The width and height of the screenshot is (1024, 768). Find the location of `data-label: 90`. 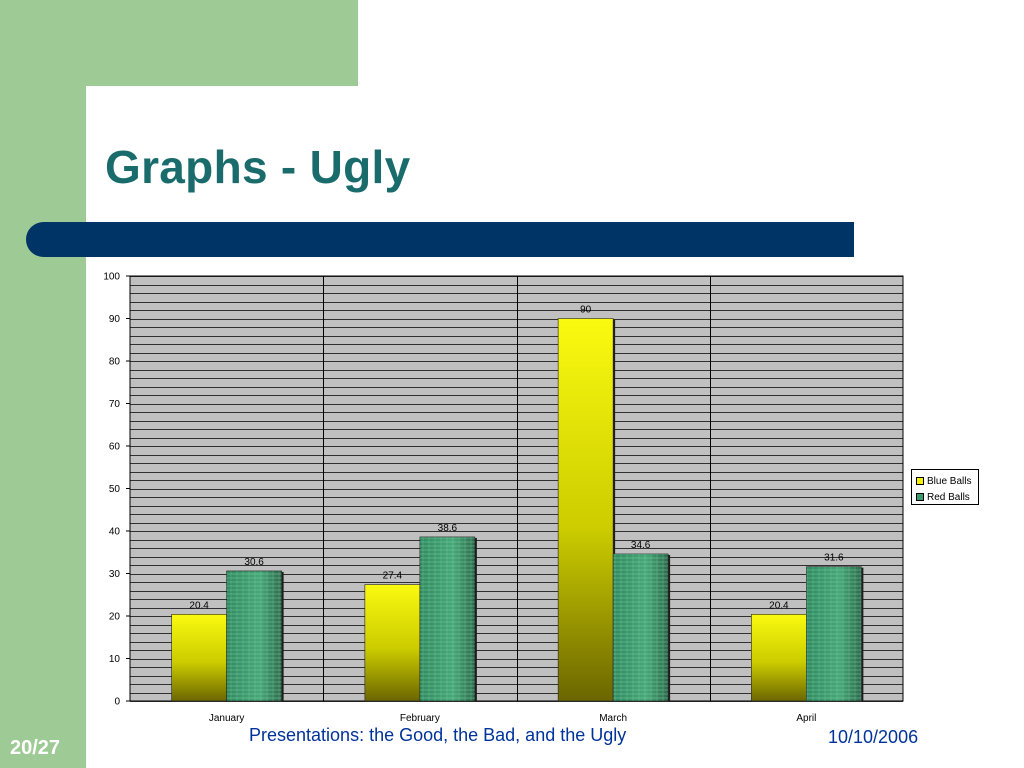

data-label: 90 is located at coordinates (586, 310).